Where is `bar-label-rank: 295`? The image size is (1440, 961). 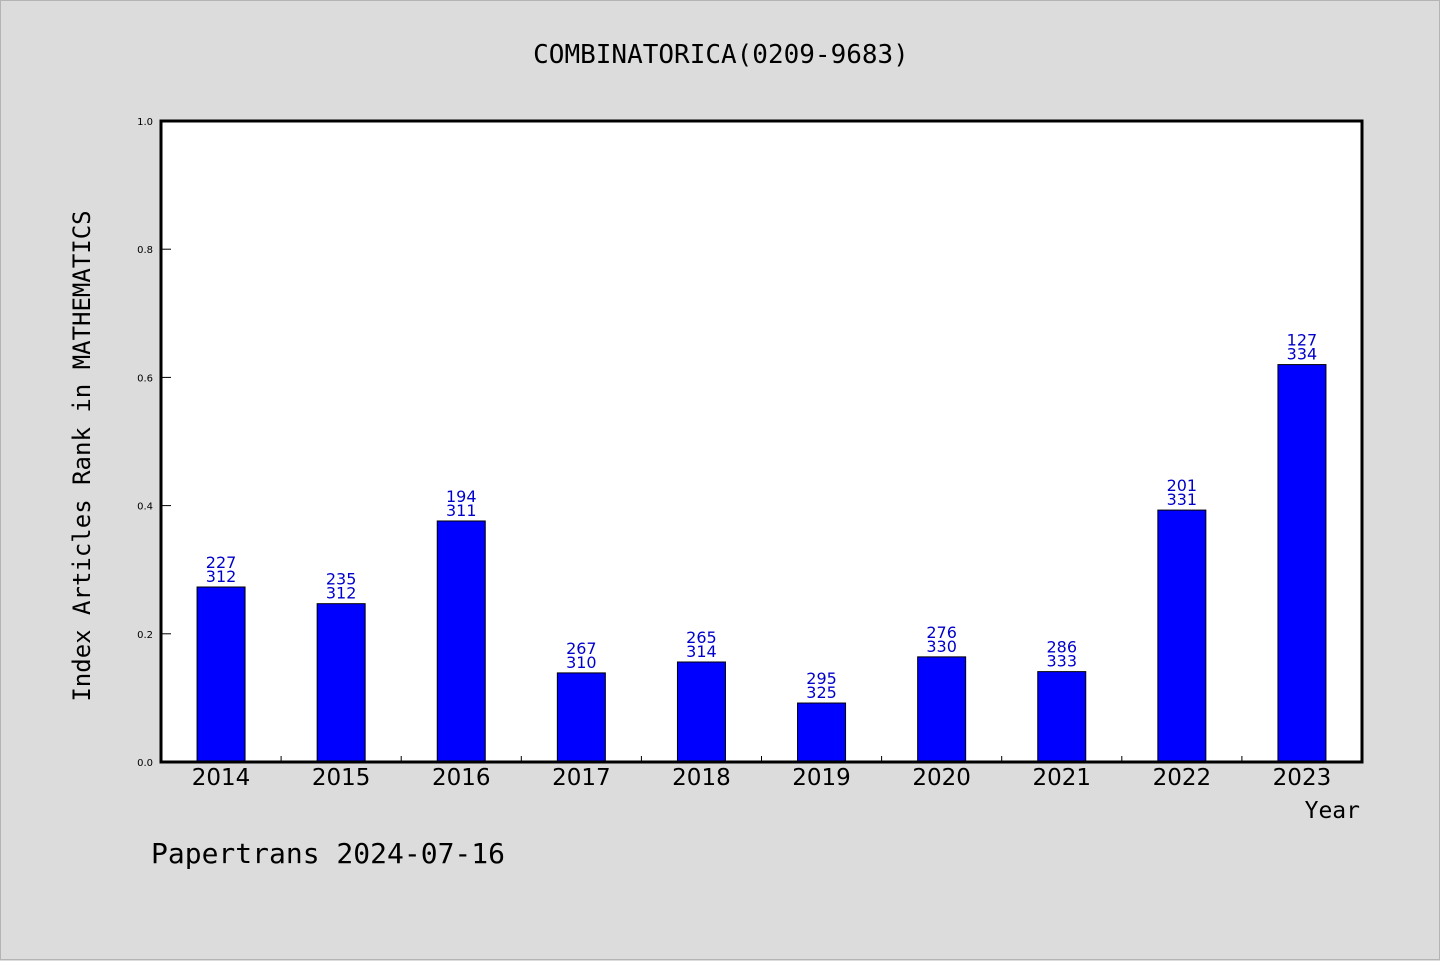
bar-label-rank: 295 is located at coordinates (821, 678).